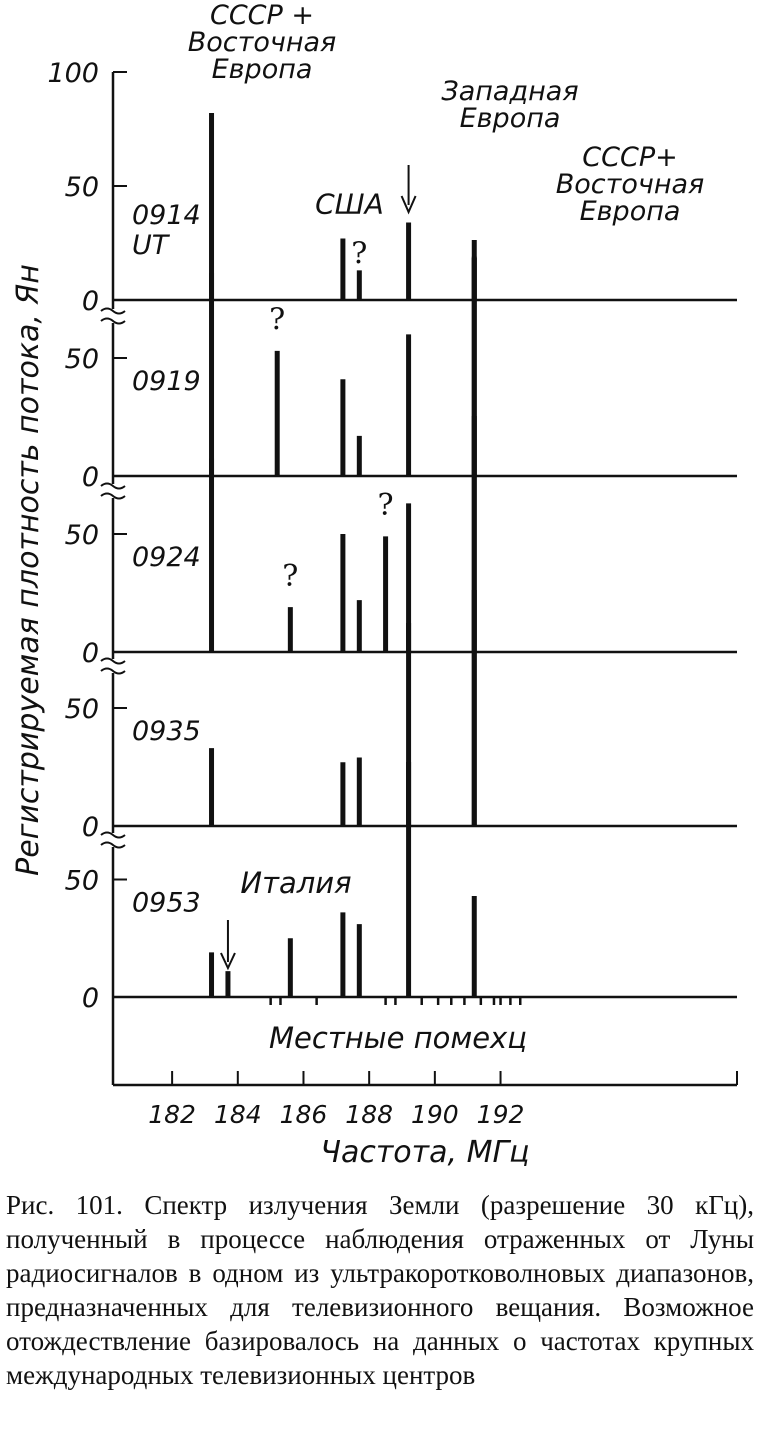  I want to click on axis-break-mark-3-b, so click(113, 671).